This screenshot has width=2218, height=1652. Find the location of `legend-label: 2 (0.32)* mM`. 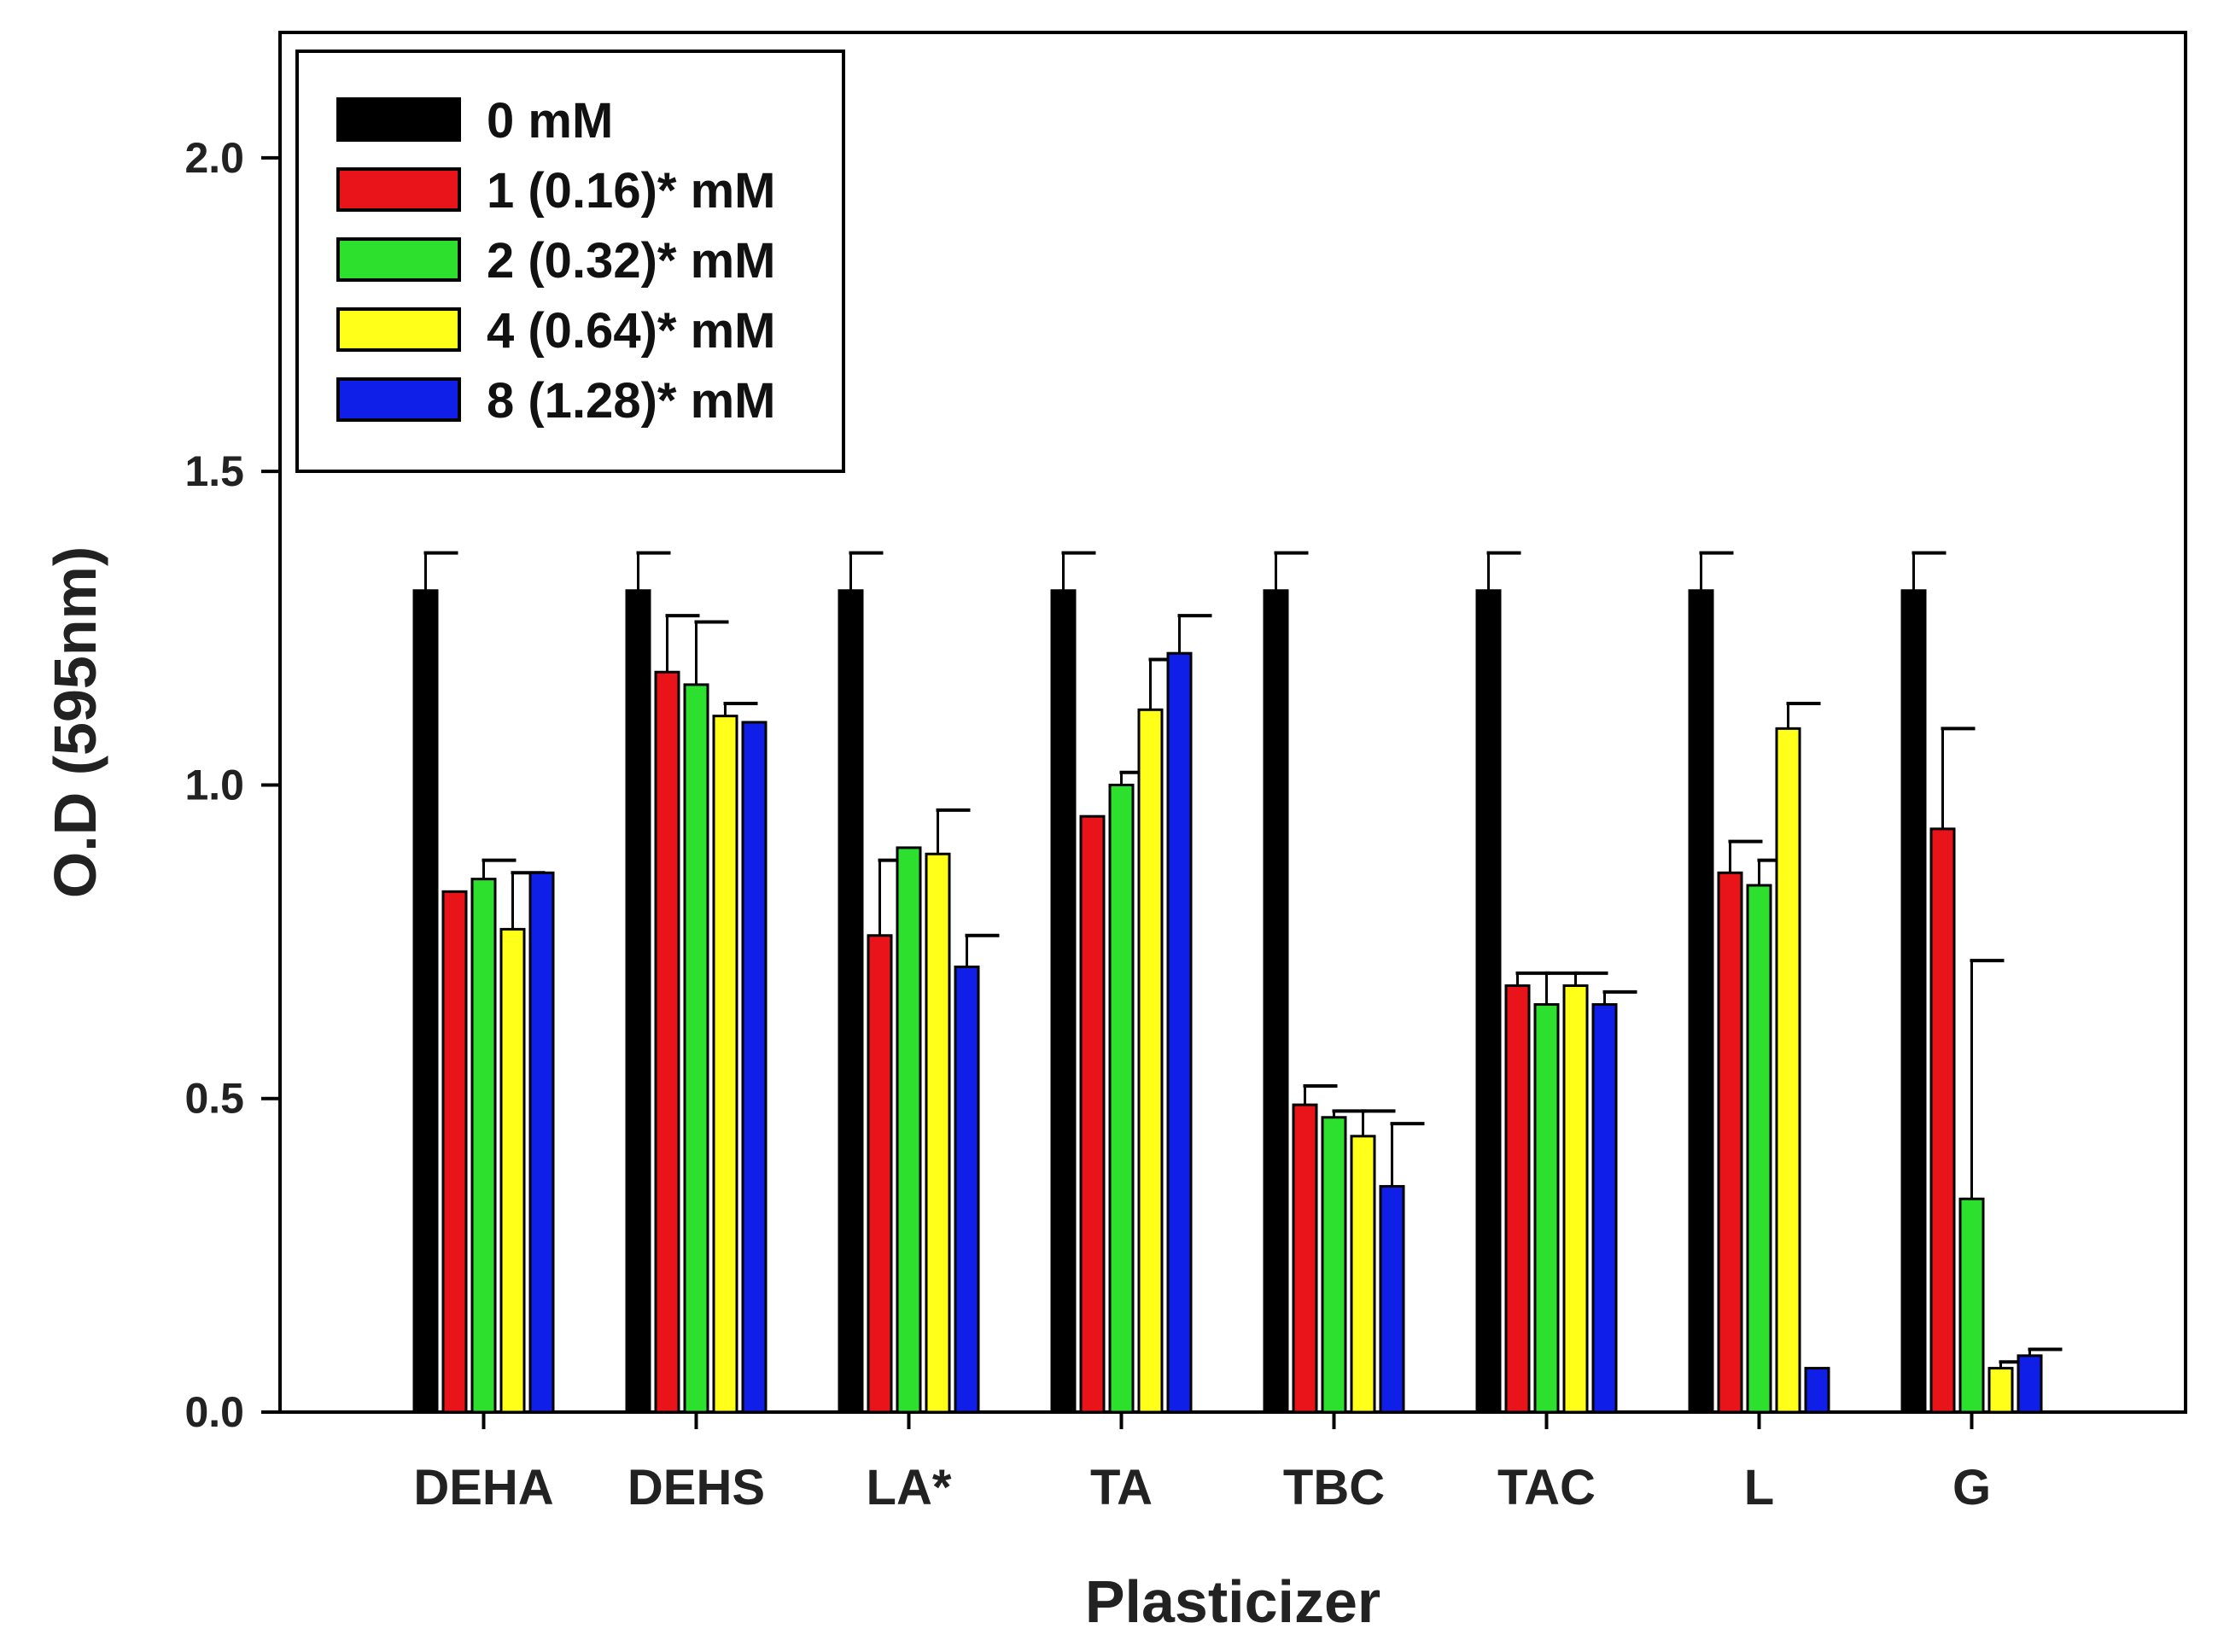

legend-label: 2 (0.32)* mM is located at coordinates (631, 261).